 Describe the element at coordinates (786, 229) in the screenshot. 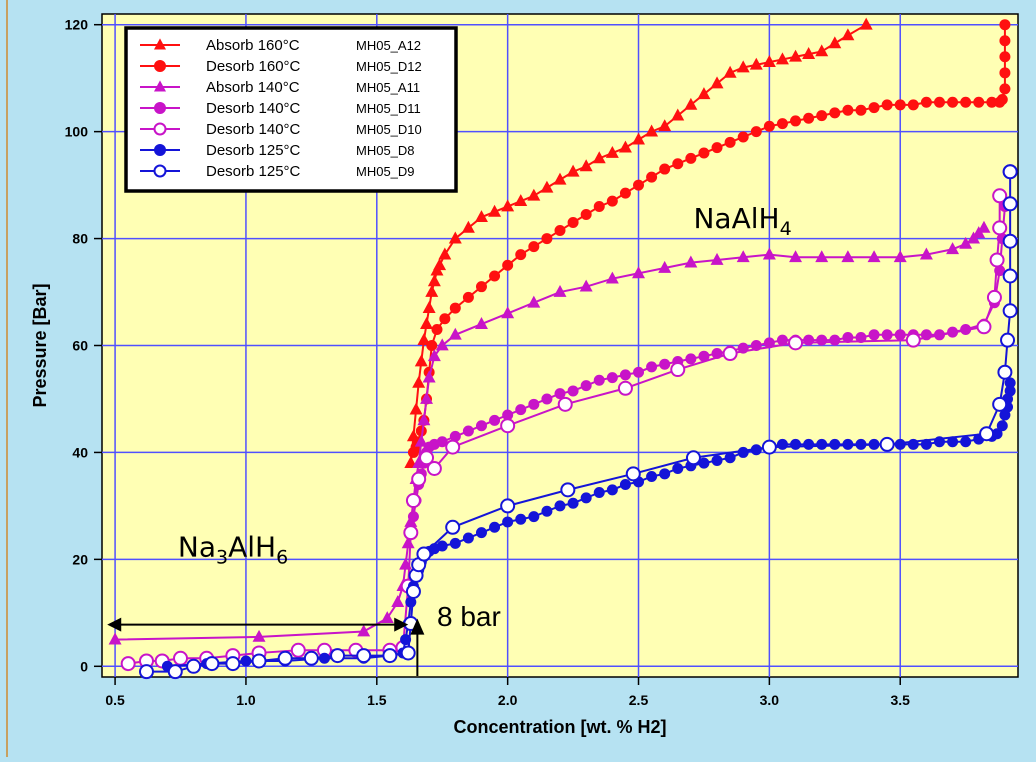

I see `region-label-naalh4-part: 4` at that location.